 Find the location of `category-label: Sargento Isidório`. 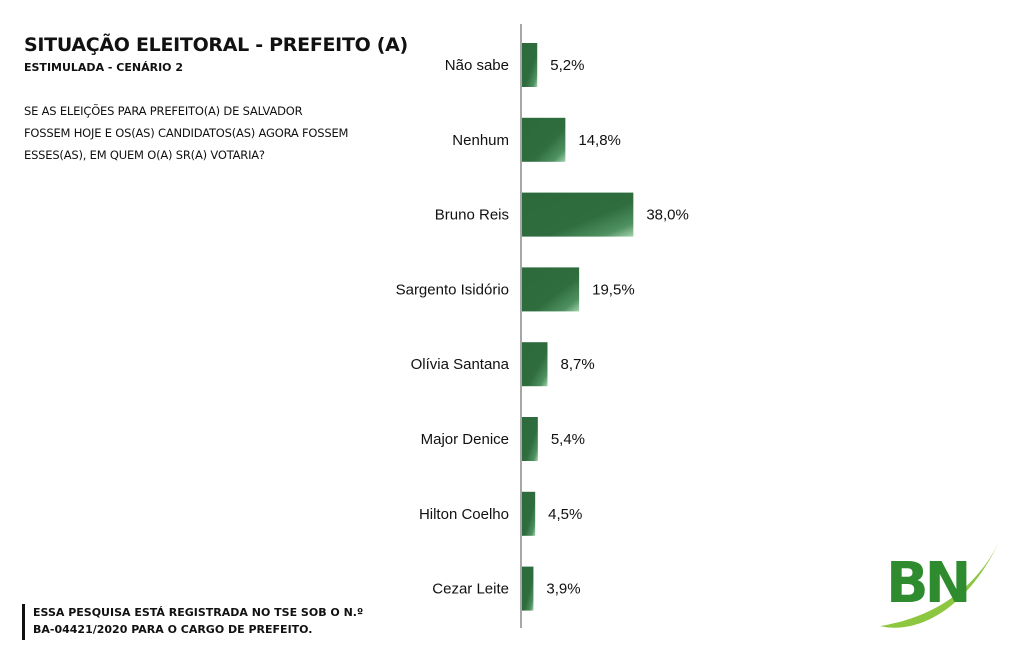

category-label: Sargento Isidório is located at coordinates (452, 289).